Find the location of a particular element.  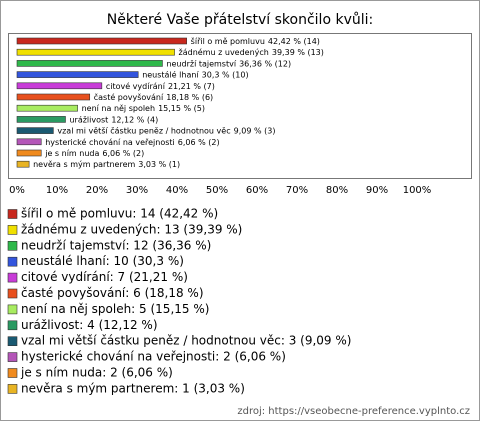

x-tick-label: 80% is located at coordinates (337, 190).